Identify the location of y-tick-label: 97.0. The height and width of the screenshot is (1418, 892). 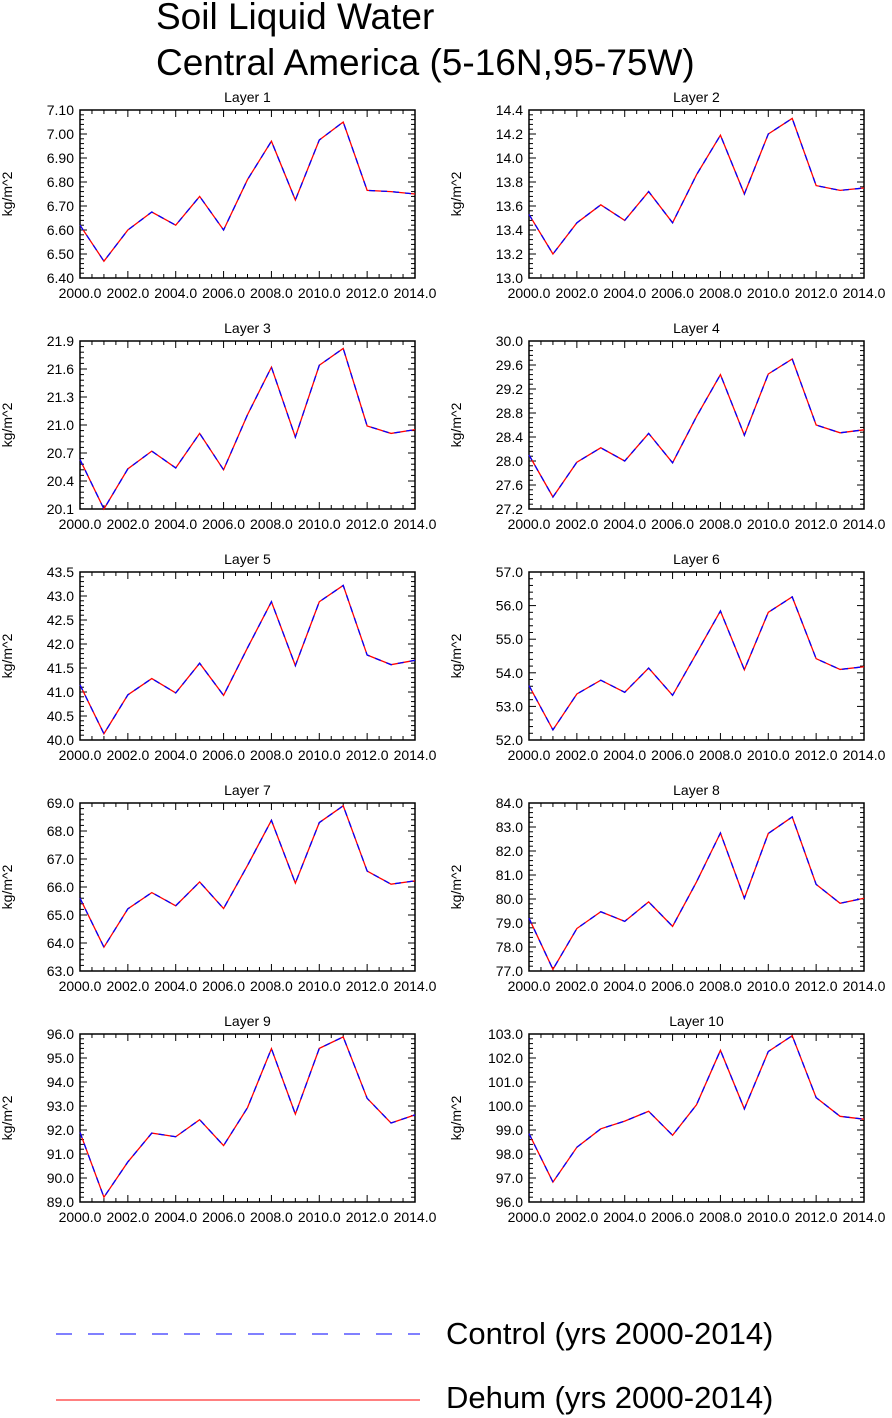
(509, 1178).